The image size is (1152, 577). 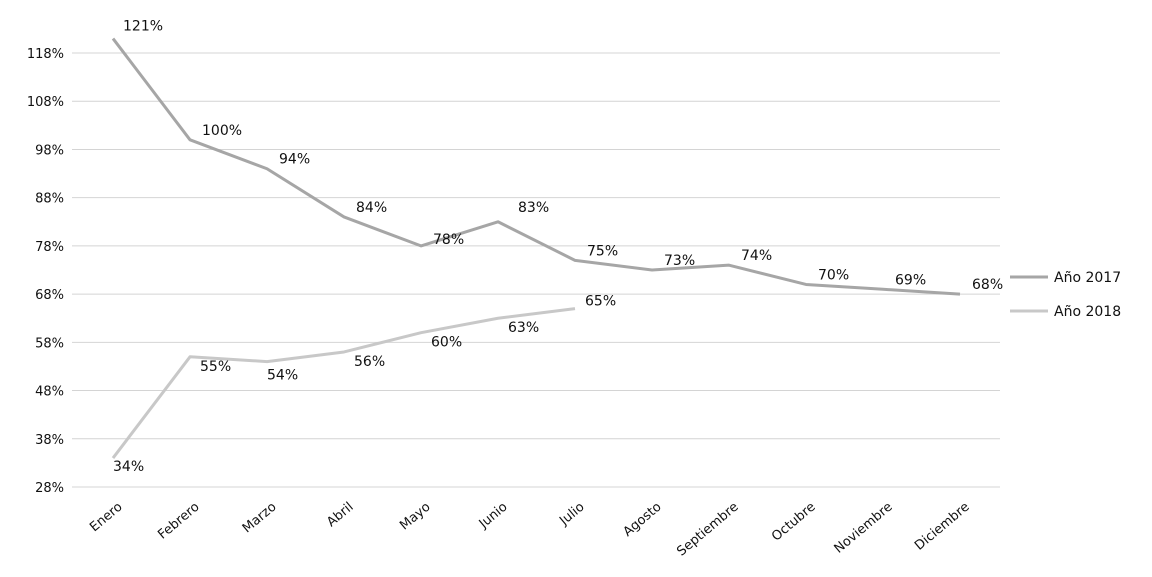 What do you see at coordinates (864, 528) in the screenshot?
I see `x-tick-label: Noviembre` at bounding box center [864, 528].